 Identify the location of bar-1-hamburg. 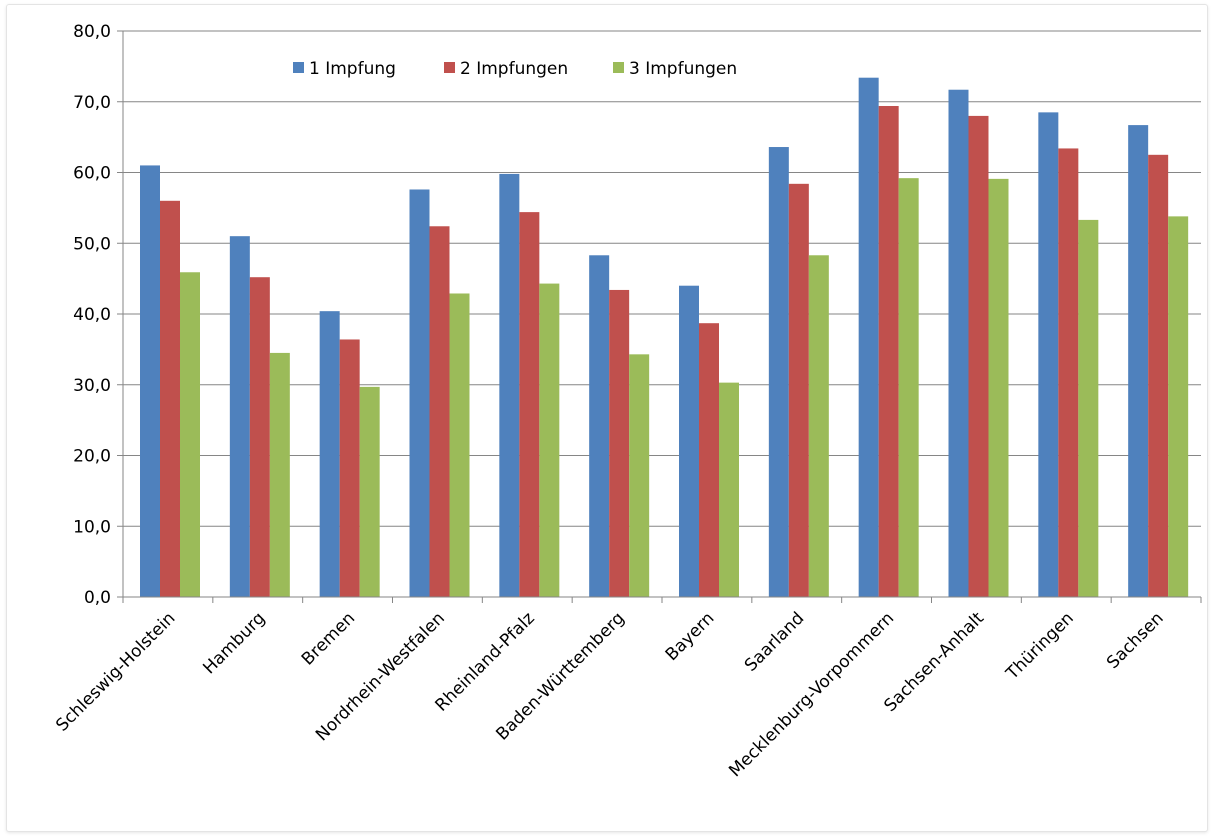
(239, 417).